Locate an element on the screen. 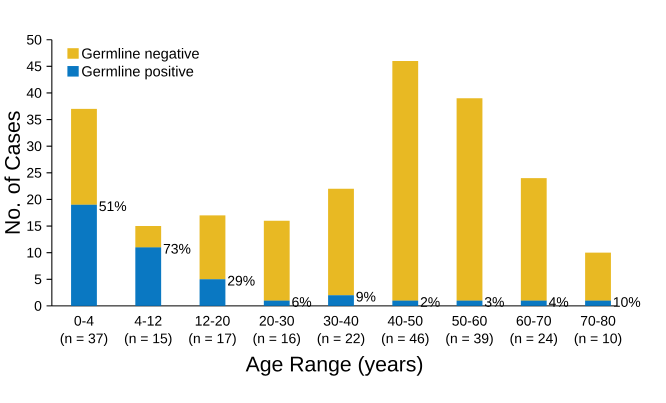 This screenshot has height=403, width=666. total-label: (n = 37) is located at coordinates (84, 339).